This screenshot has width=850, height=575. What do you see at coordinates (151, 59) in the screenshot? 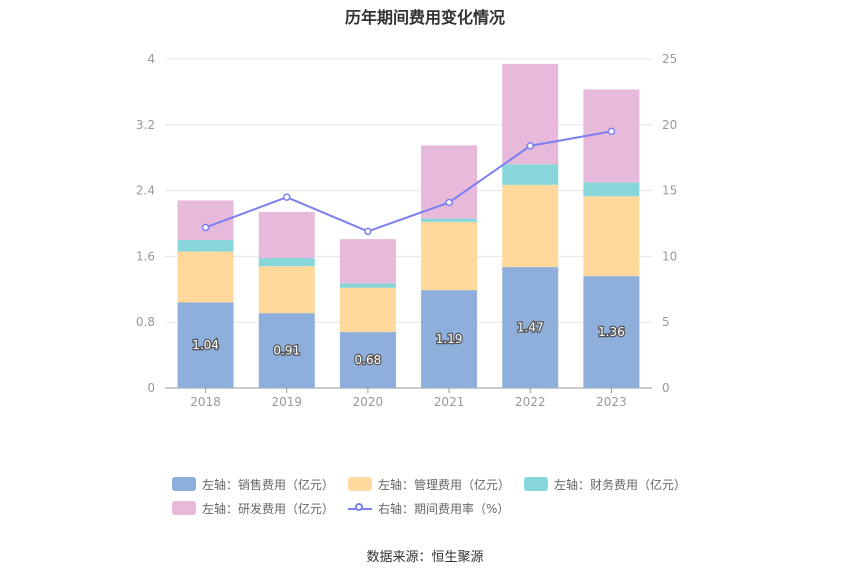
I see `left-axis-tick-label: 4` at bounding box center [151, 59].